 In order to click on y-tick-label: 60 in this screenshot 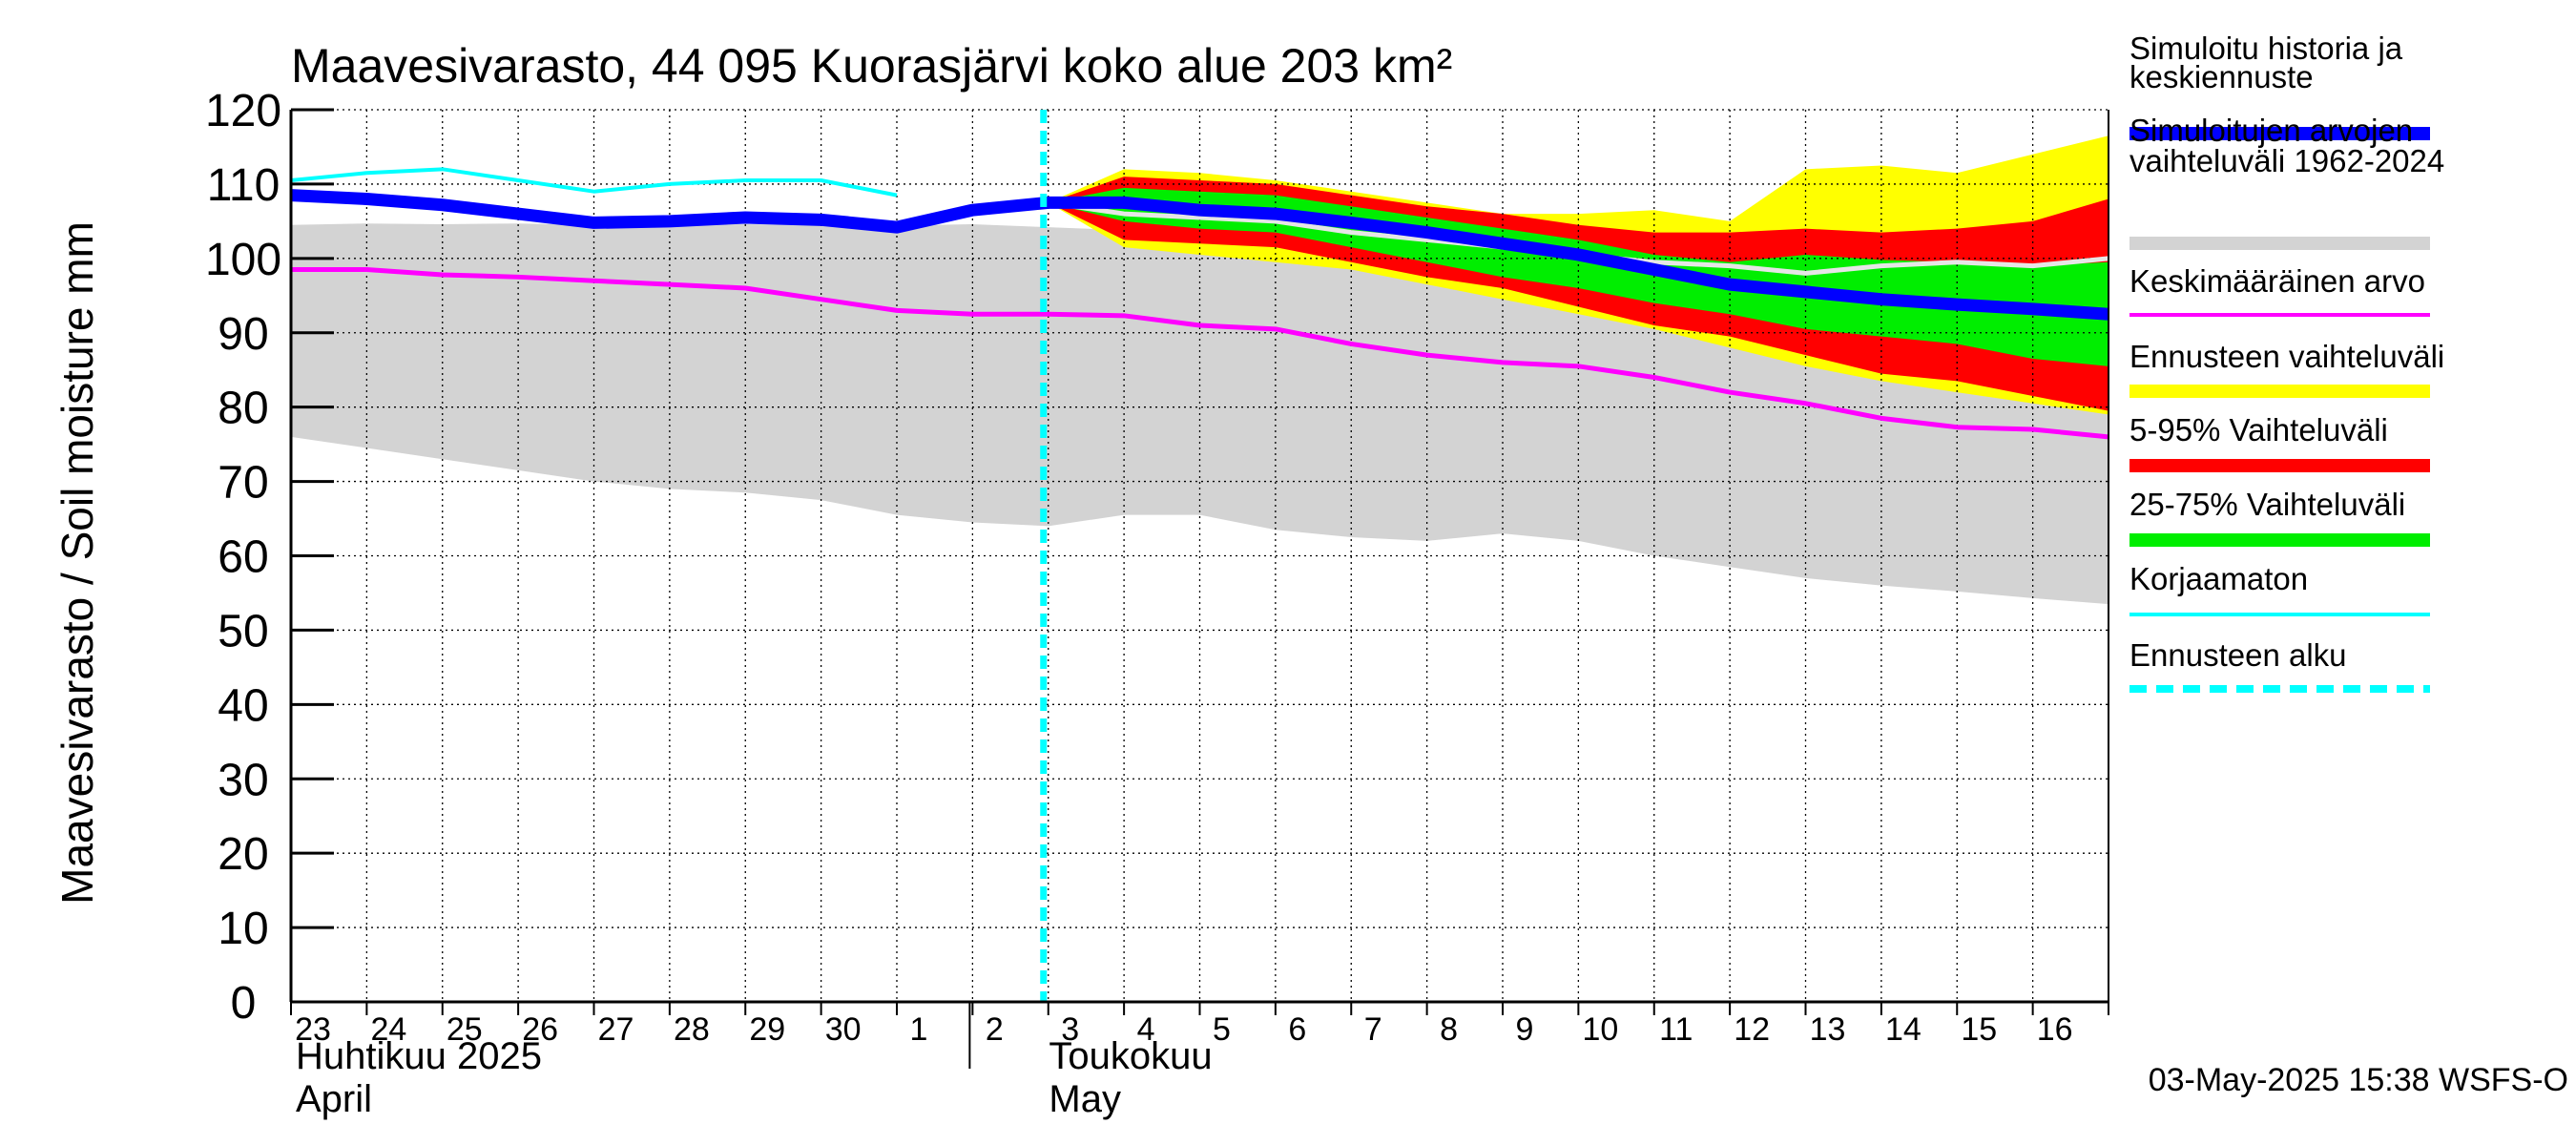, I will do `click(243, 557)`.